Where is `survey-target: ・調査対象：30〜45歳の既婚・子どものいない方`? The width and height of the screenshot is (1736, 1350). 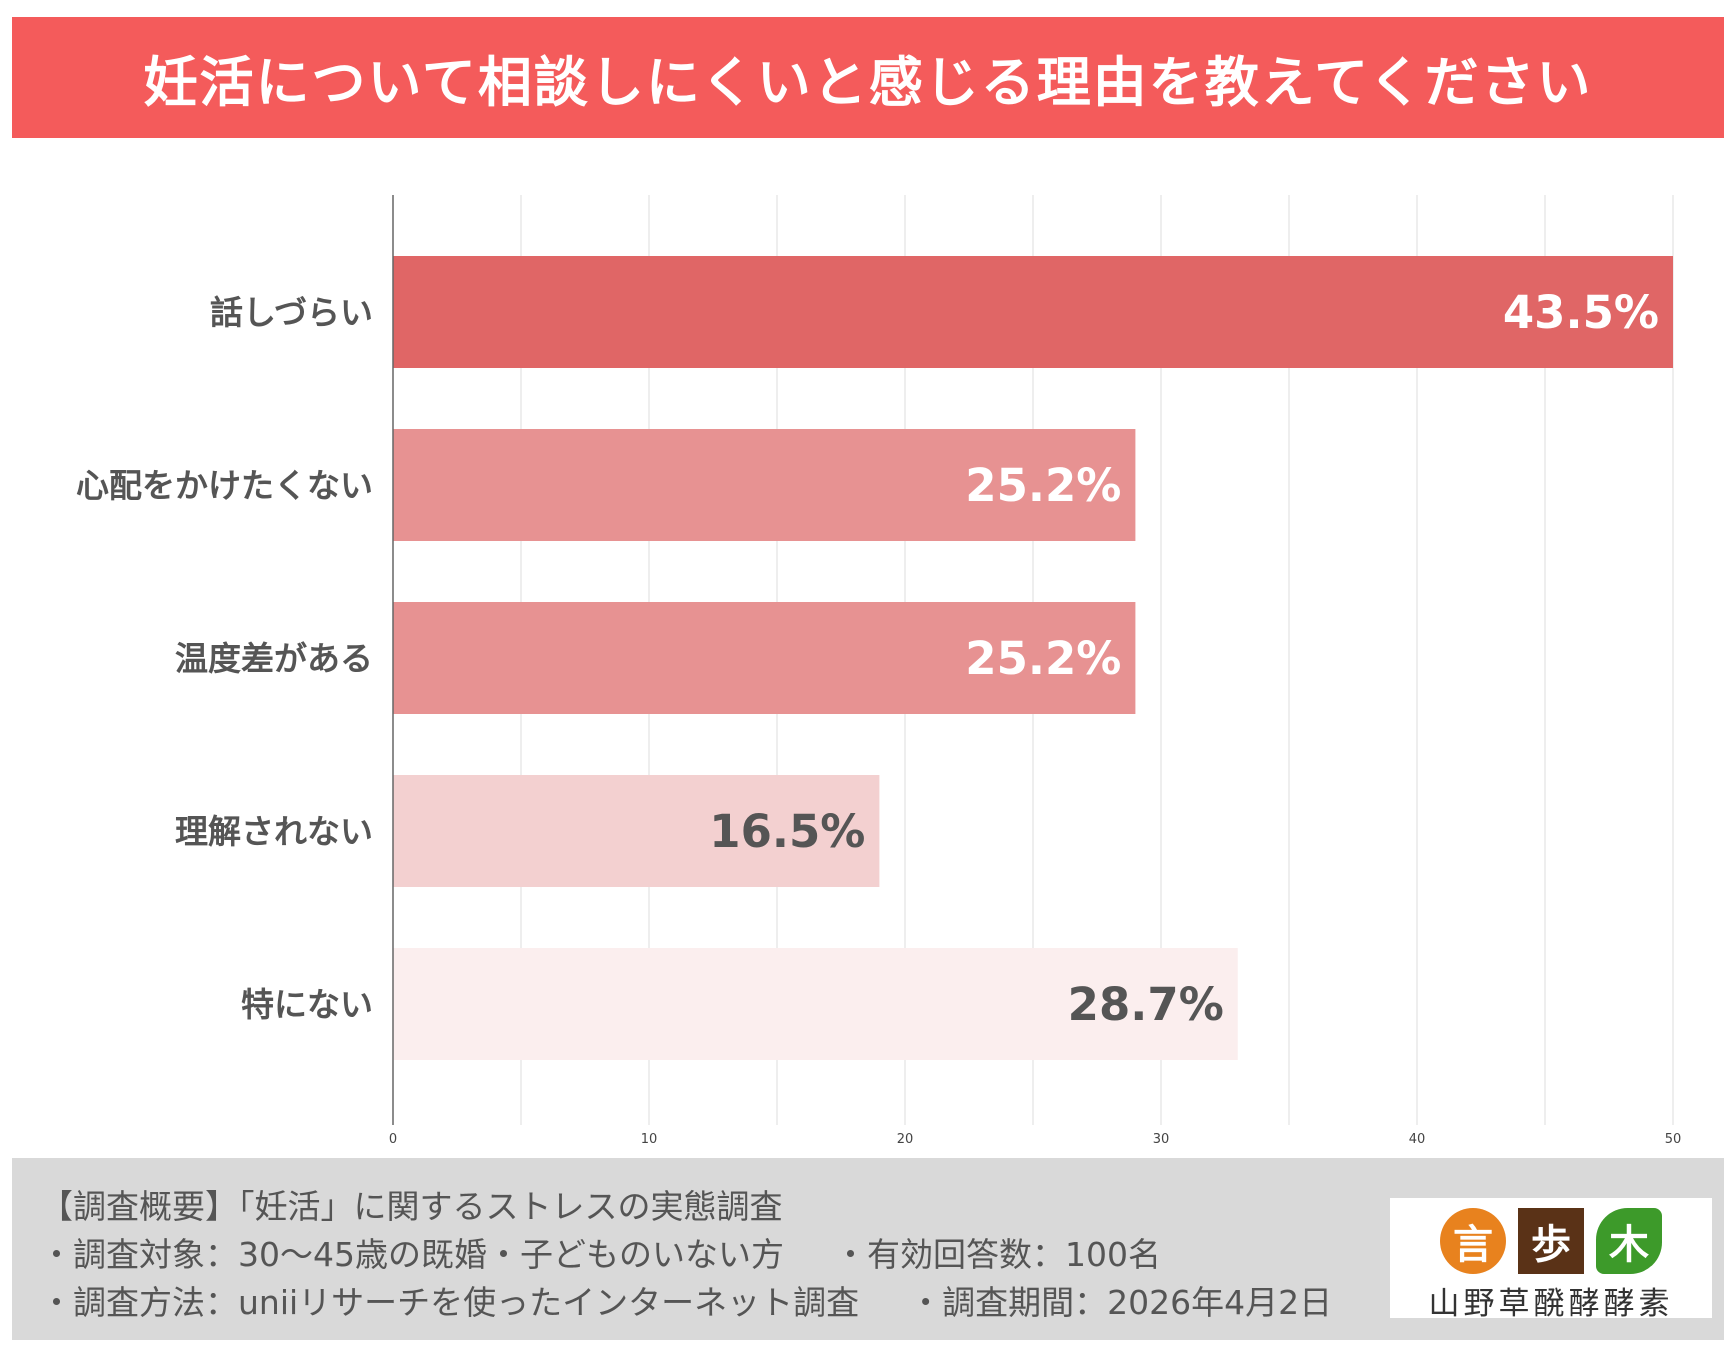
survey-target: ・調査対象：30〜45歳の既婚・子どものいない方 is located at coordinates (412, 1254).